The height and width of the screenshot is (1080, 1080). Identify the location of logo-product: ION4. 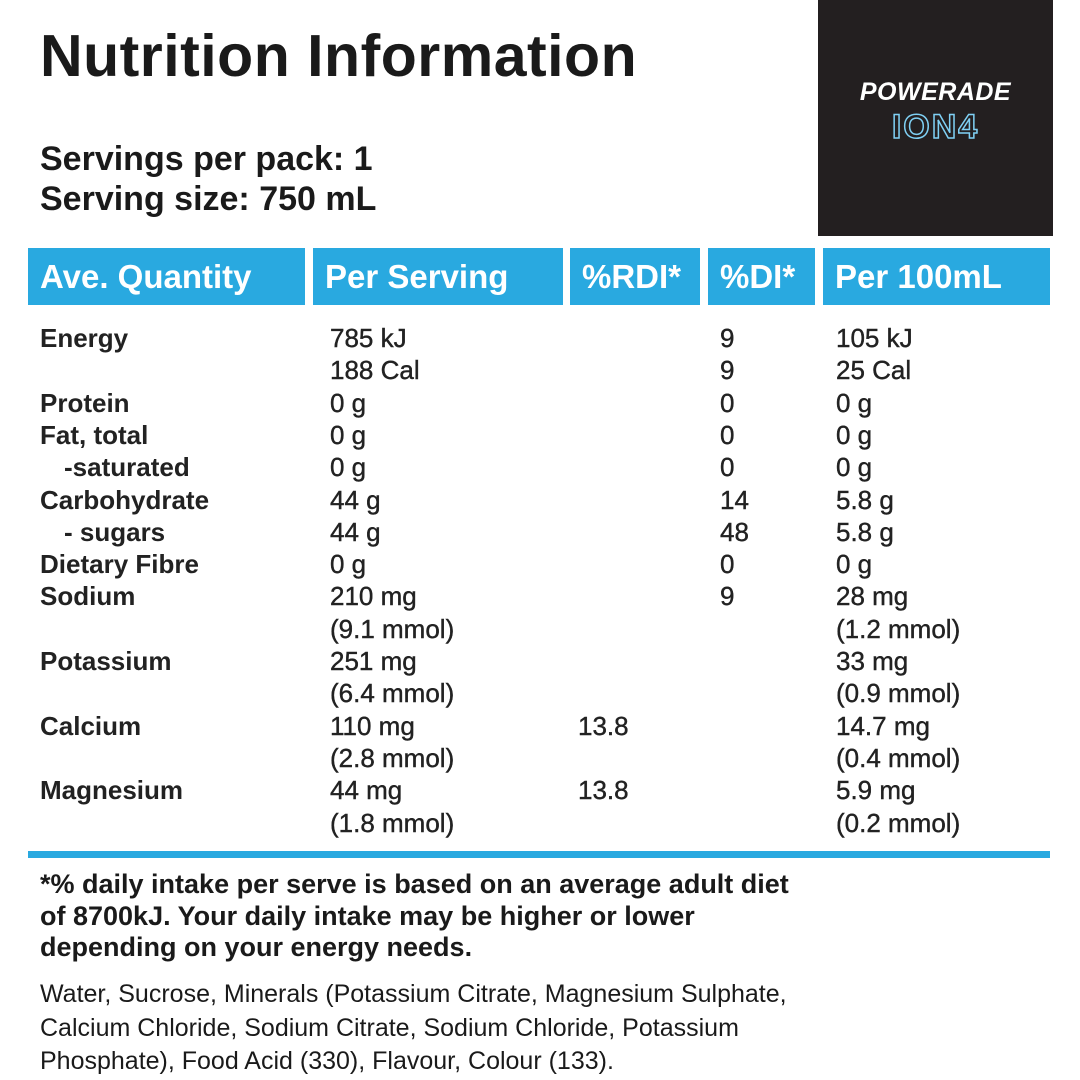
(935, 127).